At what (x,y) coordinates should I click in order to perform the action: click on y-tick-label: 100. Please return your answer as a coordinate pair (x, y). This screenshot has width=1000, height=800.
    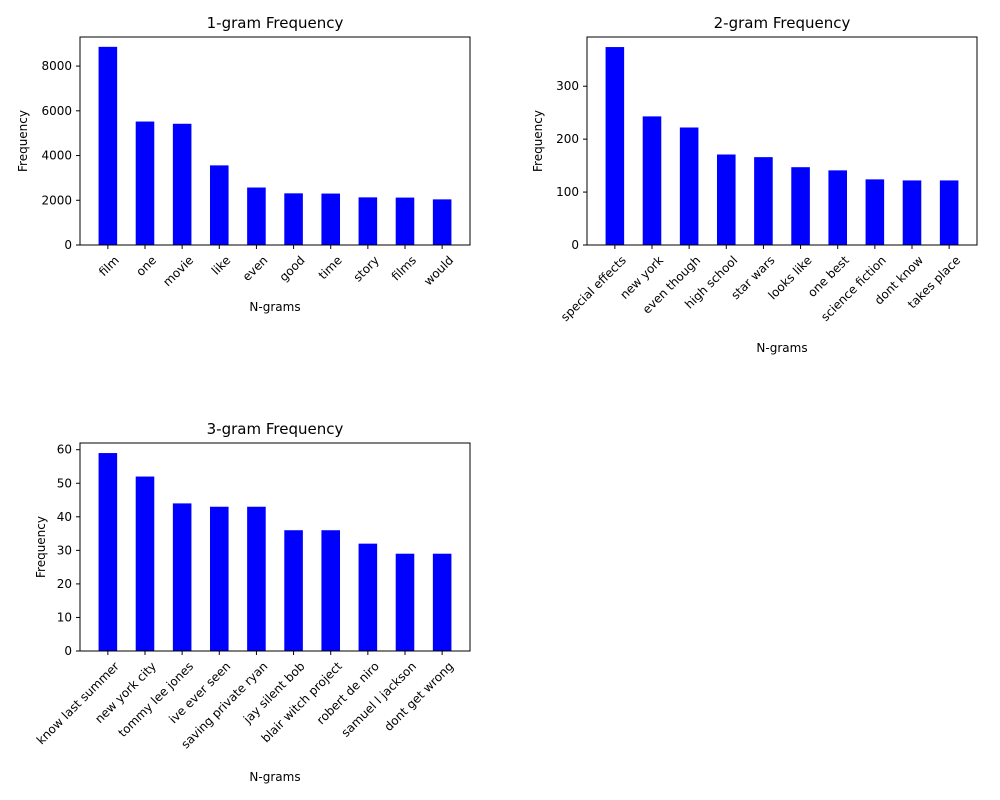
    Looking at the image, I should click on (567, 192).